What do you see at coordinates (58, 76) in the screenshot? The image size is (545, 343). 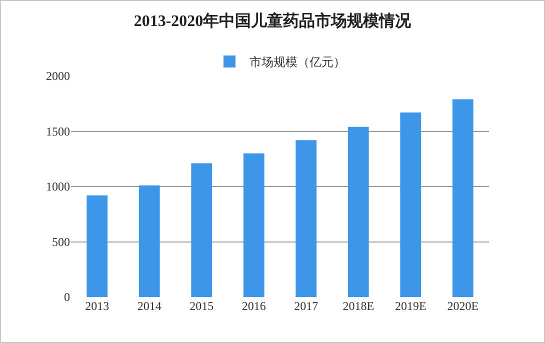 I see `y-tick-label: 2000` at bounding box center [58, 76].